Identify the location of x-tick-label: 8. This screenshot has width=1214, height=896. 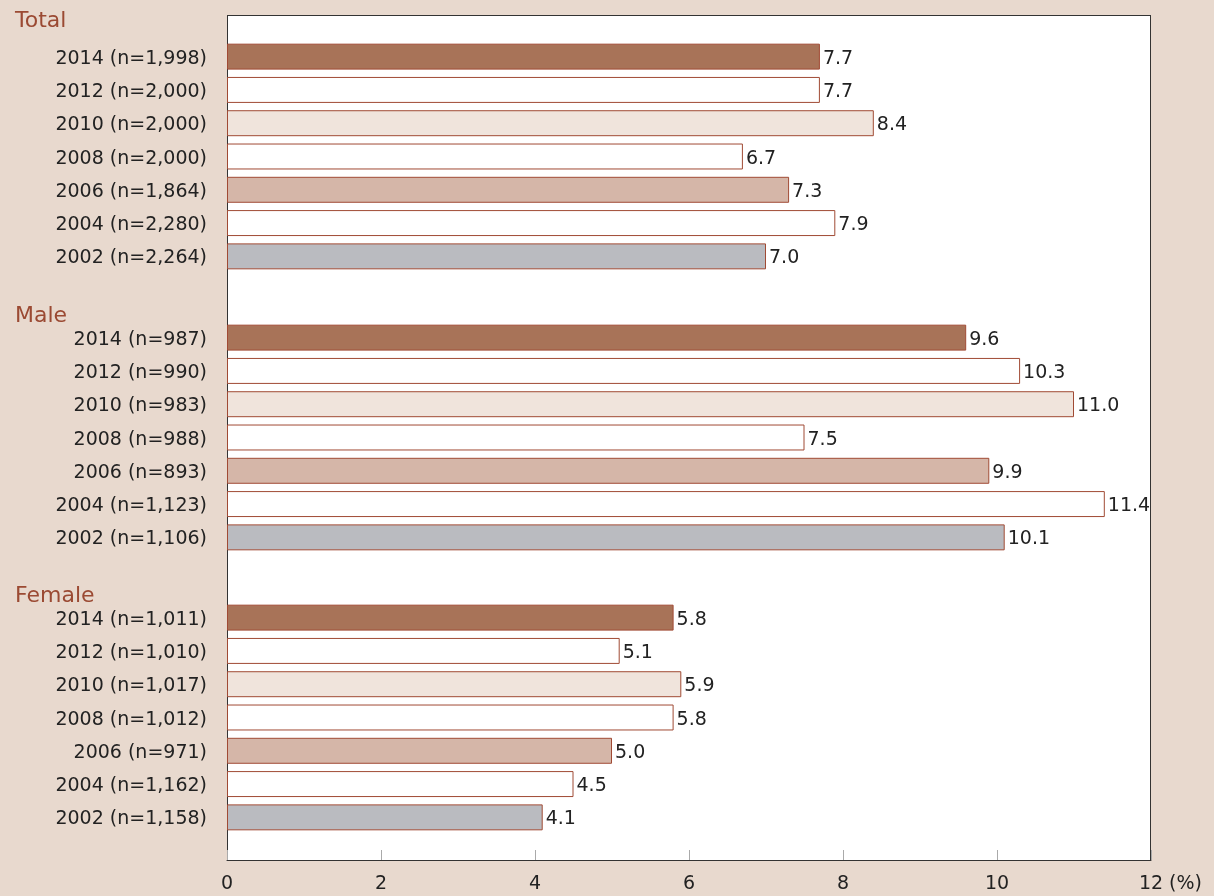
(843, 881).